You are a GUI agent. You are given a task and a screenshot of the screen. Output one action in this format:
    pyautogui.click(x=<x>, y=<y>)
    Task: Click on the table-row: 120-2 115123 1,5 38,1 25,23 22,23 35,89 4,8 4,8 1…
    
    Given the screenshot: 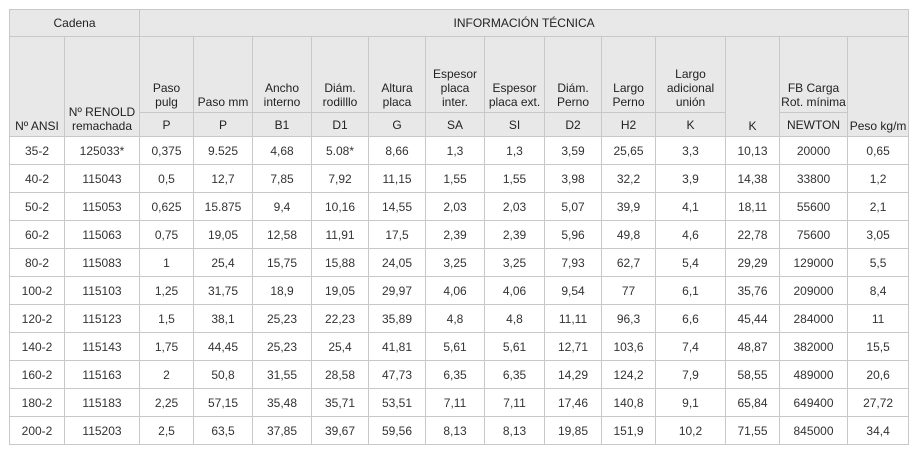 What is the action you would take?
    pyautogui.click(x=459, y=318)
    